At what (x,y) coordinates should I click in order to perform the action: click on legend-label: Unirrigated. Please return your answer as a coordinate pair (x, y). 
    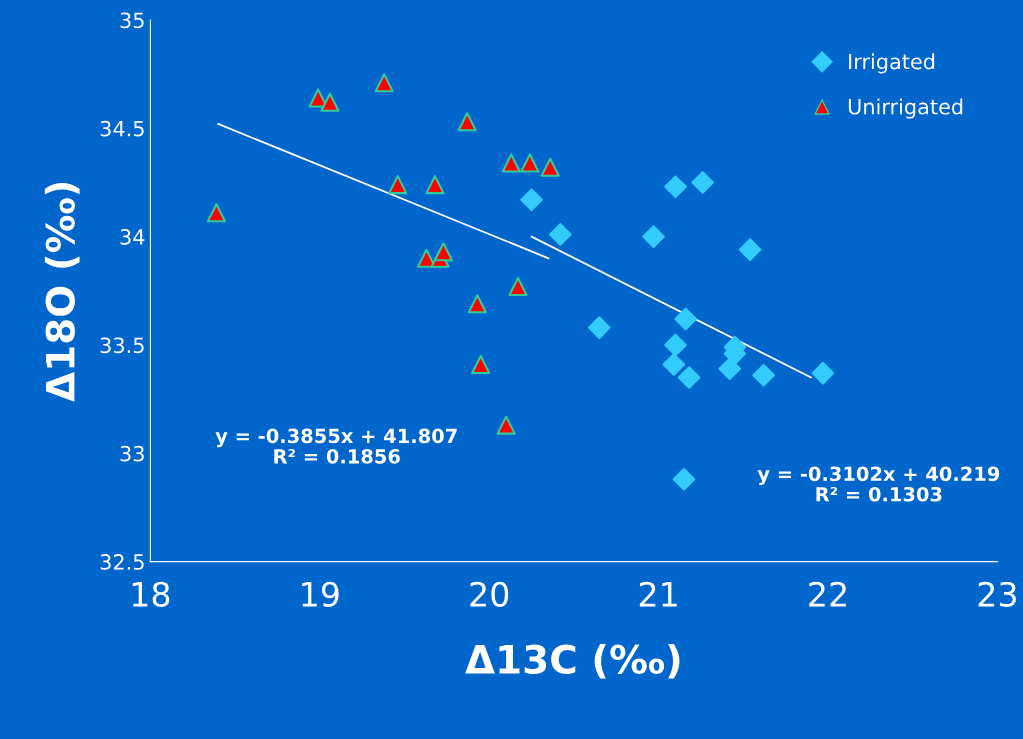
    Looking at the image, I should click on (905, 108).